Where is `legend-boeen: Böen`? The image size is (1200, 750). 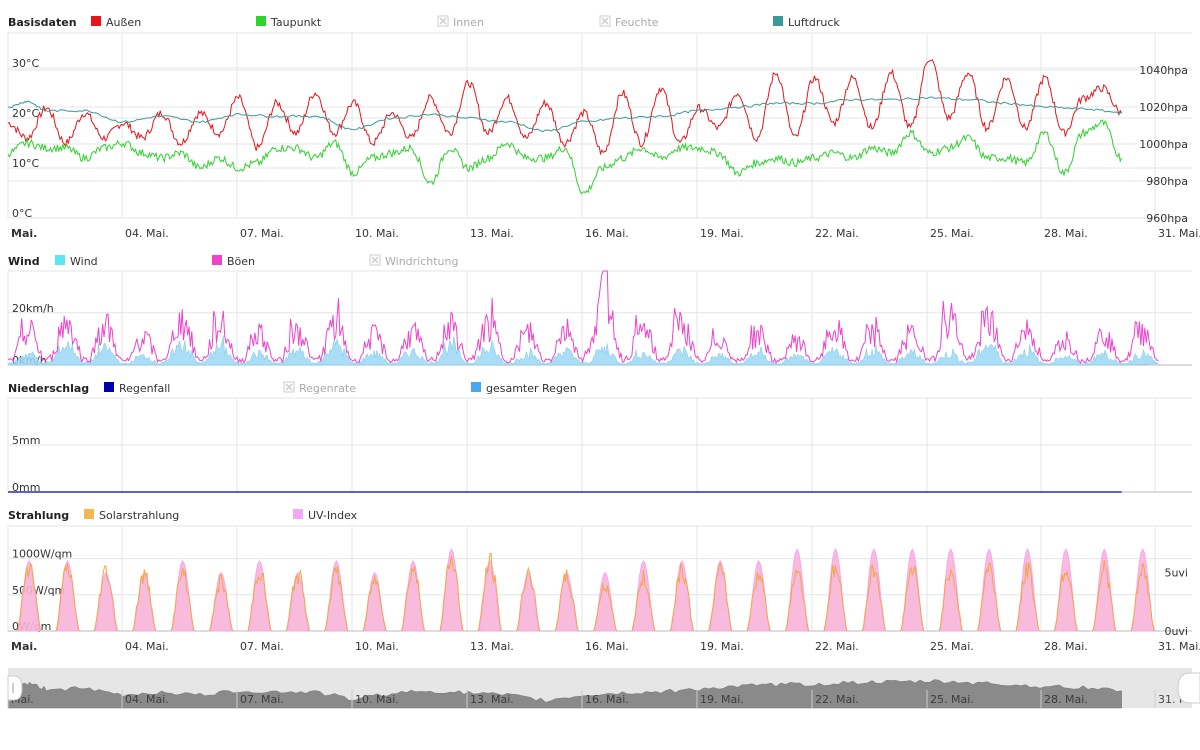 legend-boeen: Böen is located at coordinates (233, 261).